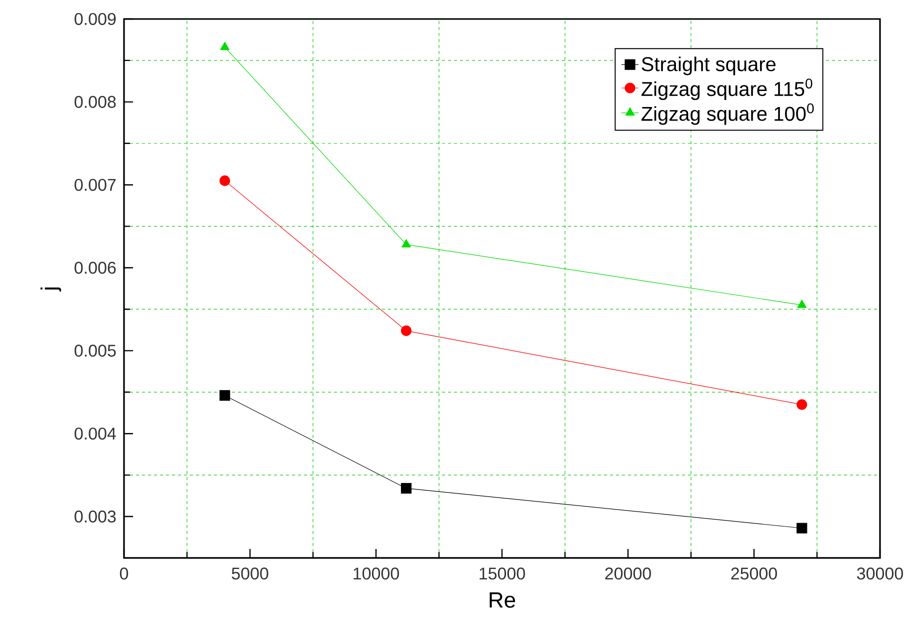  Describe the element at coordinates (95, 184) in the screenshot. I see `y-tick-label: 0.007` at that location.